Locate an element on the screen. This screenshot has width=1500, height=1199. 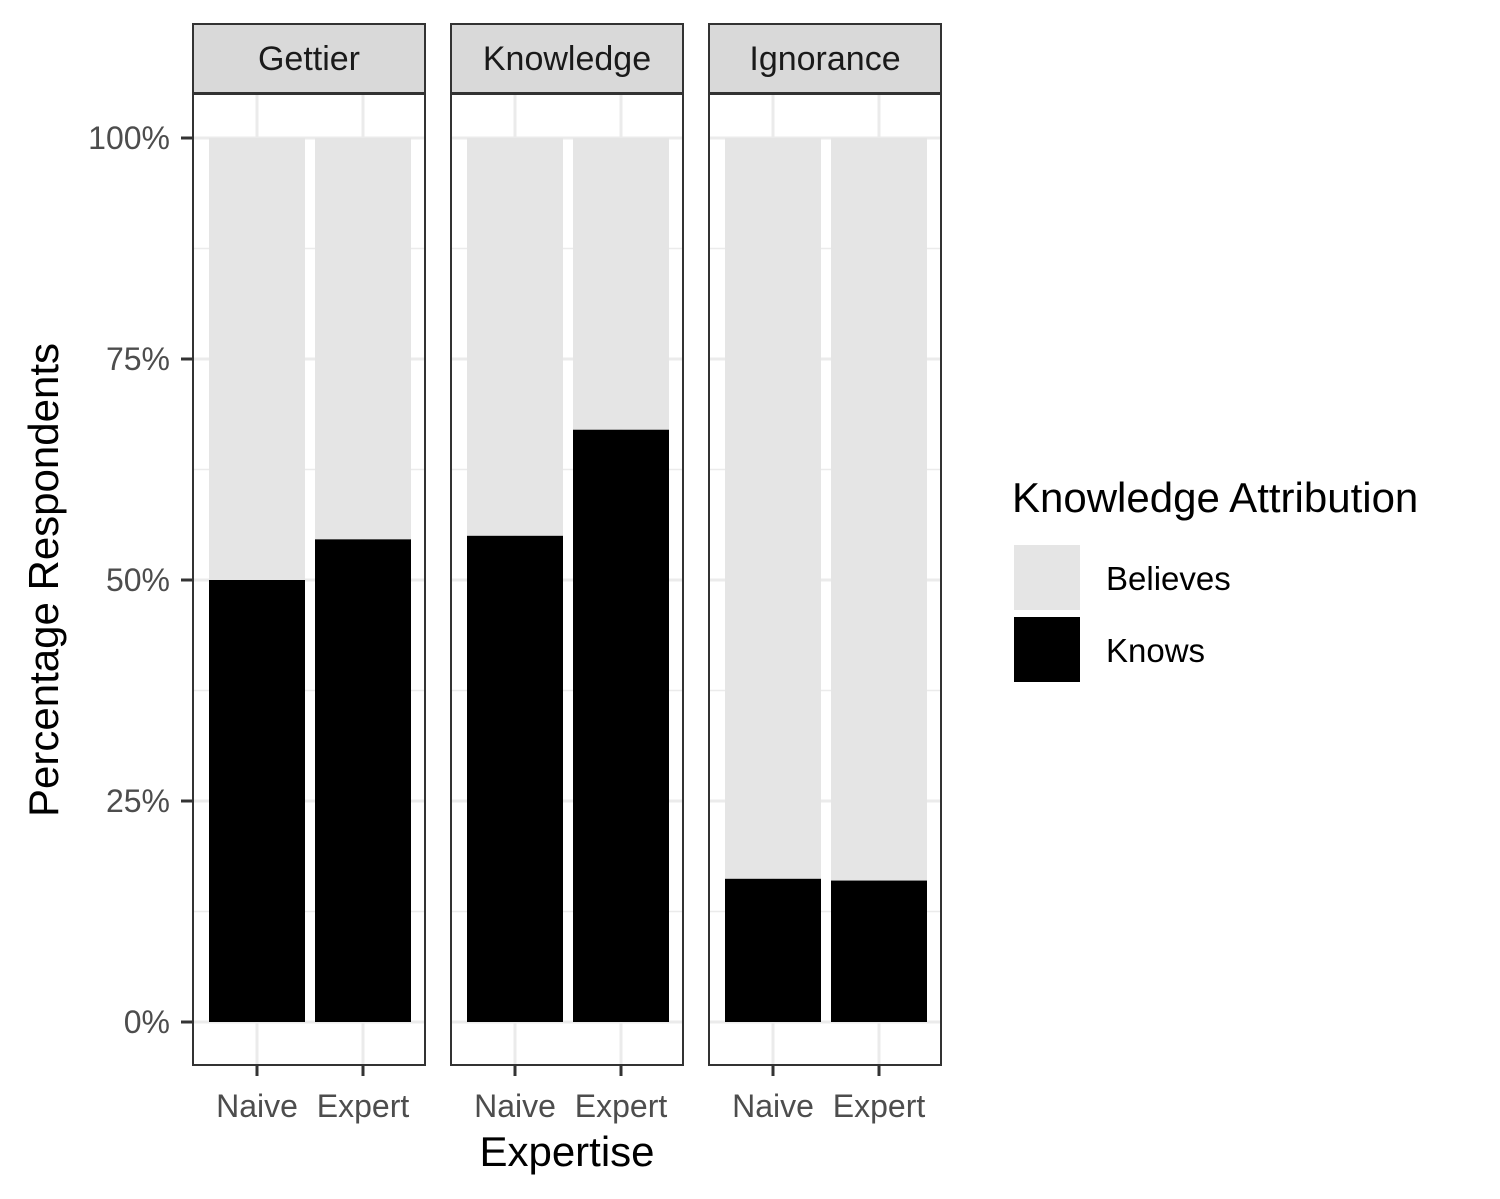
legend-key-believes is located at coordinates (1047, 577).